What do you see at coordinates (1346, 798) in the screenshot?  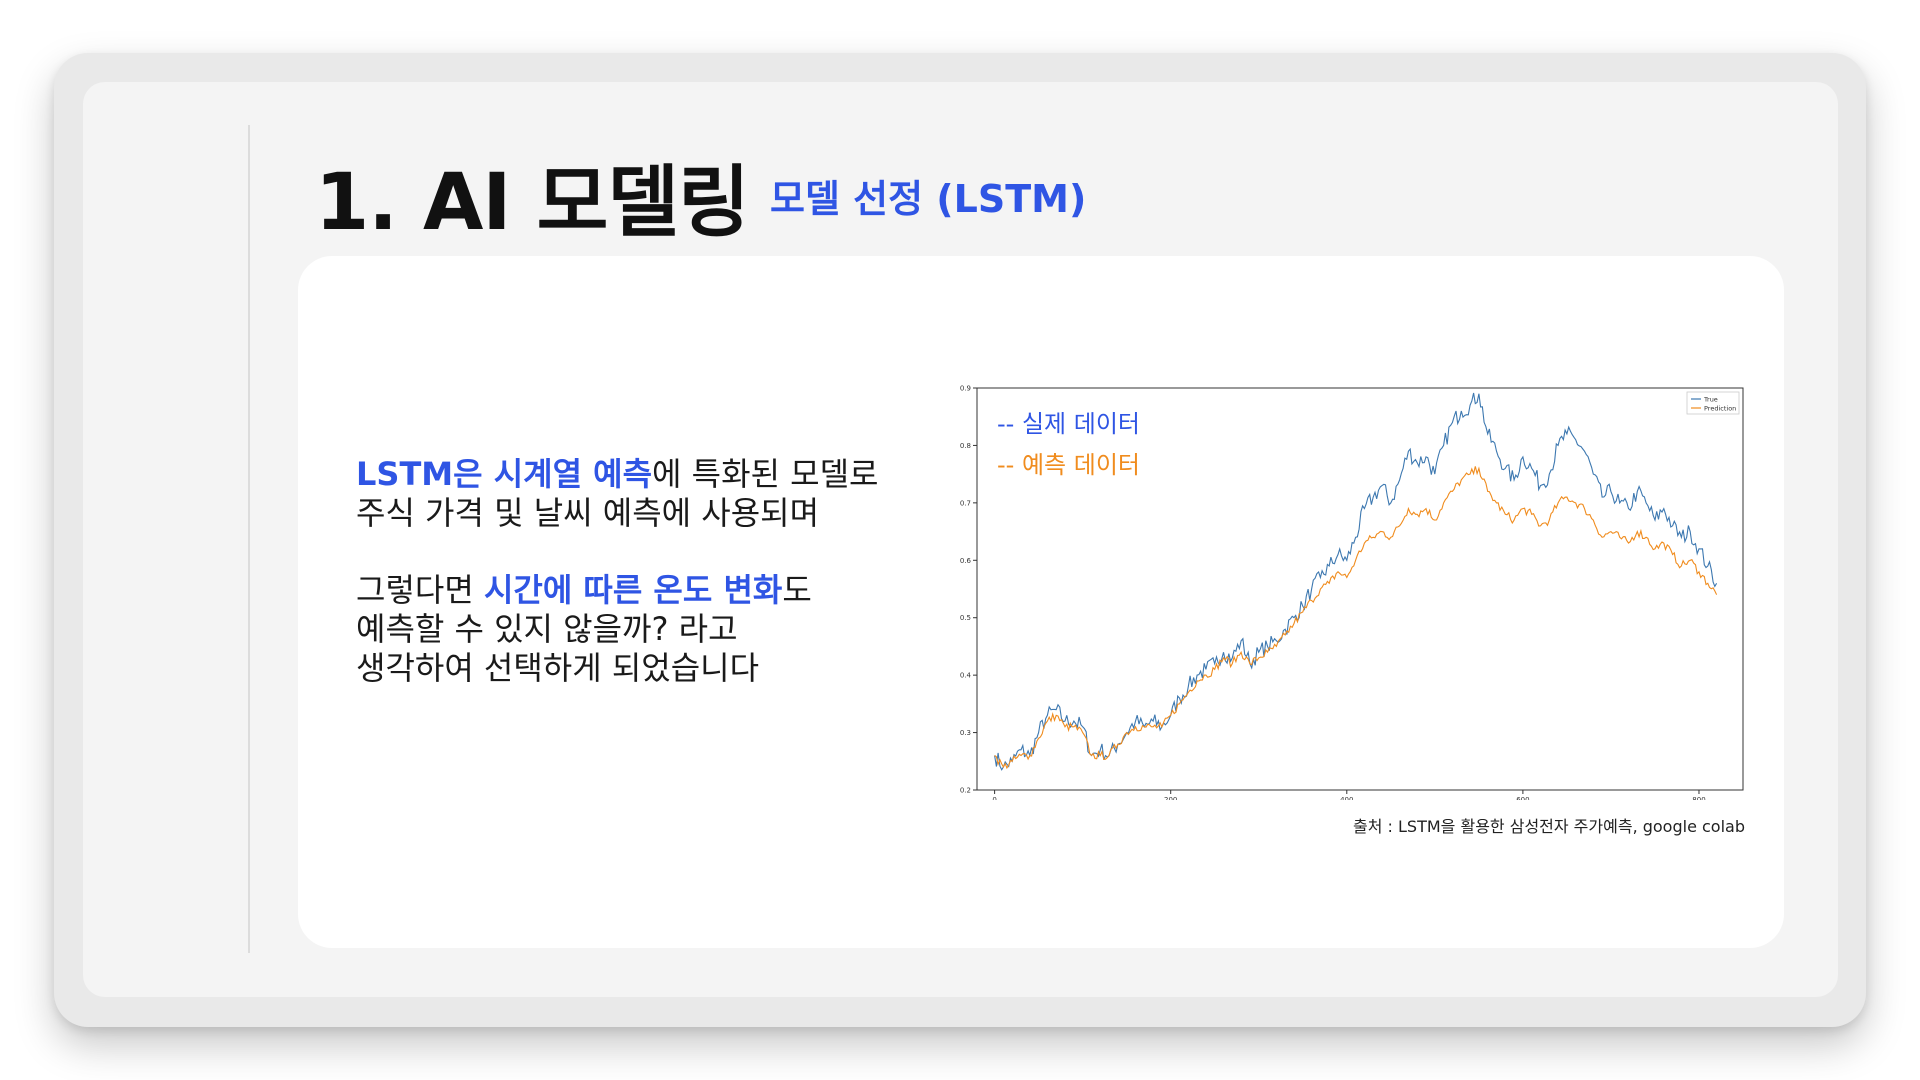 I see `x-tick-label: 400` at bounding box center [1346, 798].